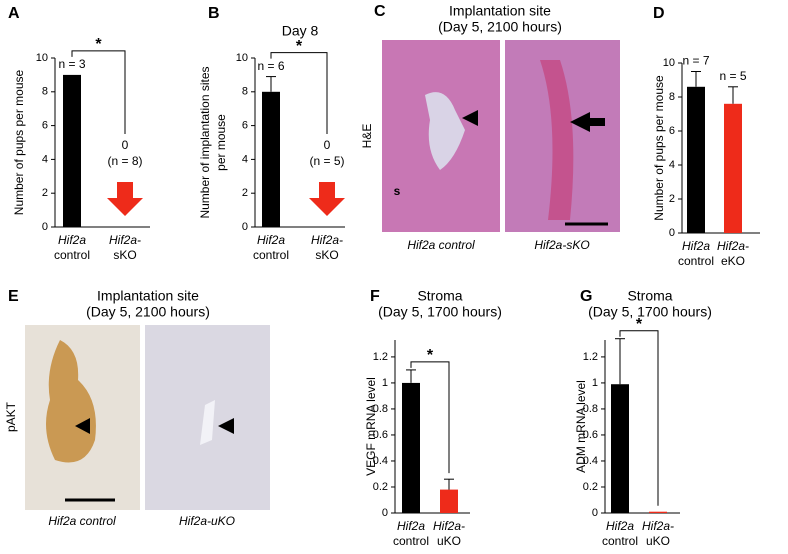 The width and height of the screenshot is (788, 554). I want to click on y-axis-label: ADM mRNA level, so click(581, 426).